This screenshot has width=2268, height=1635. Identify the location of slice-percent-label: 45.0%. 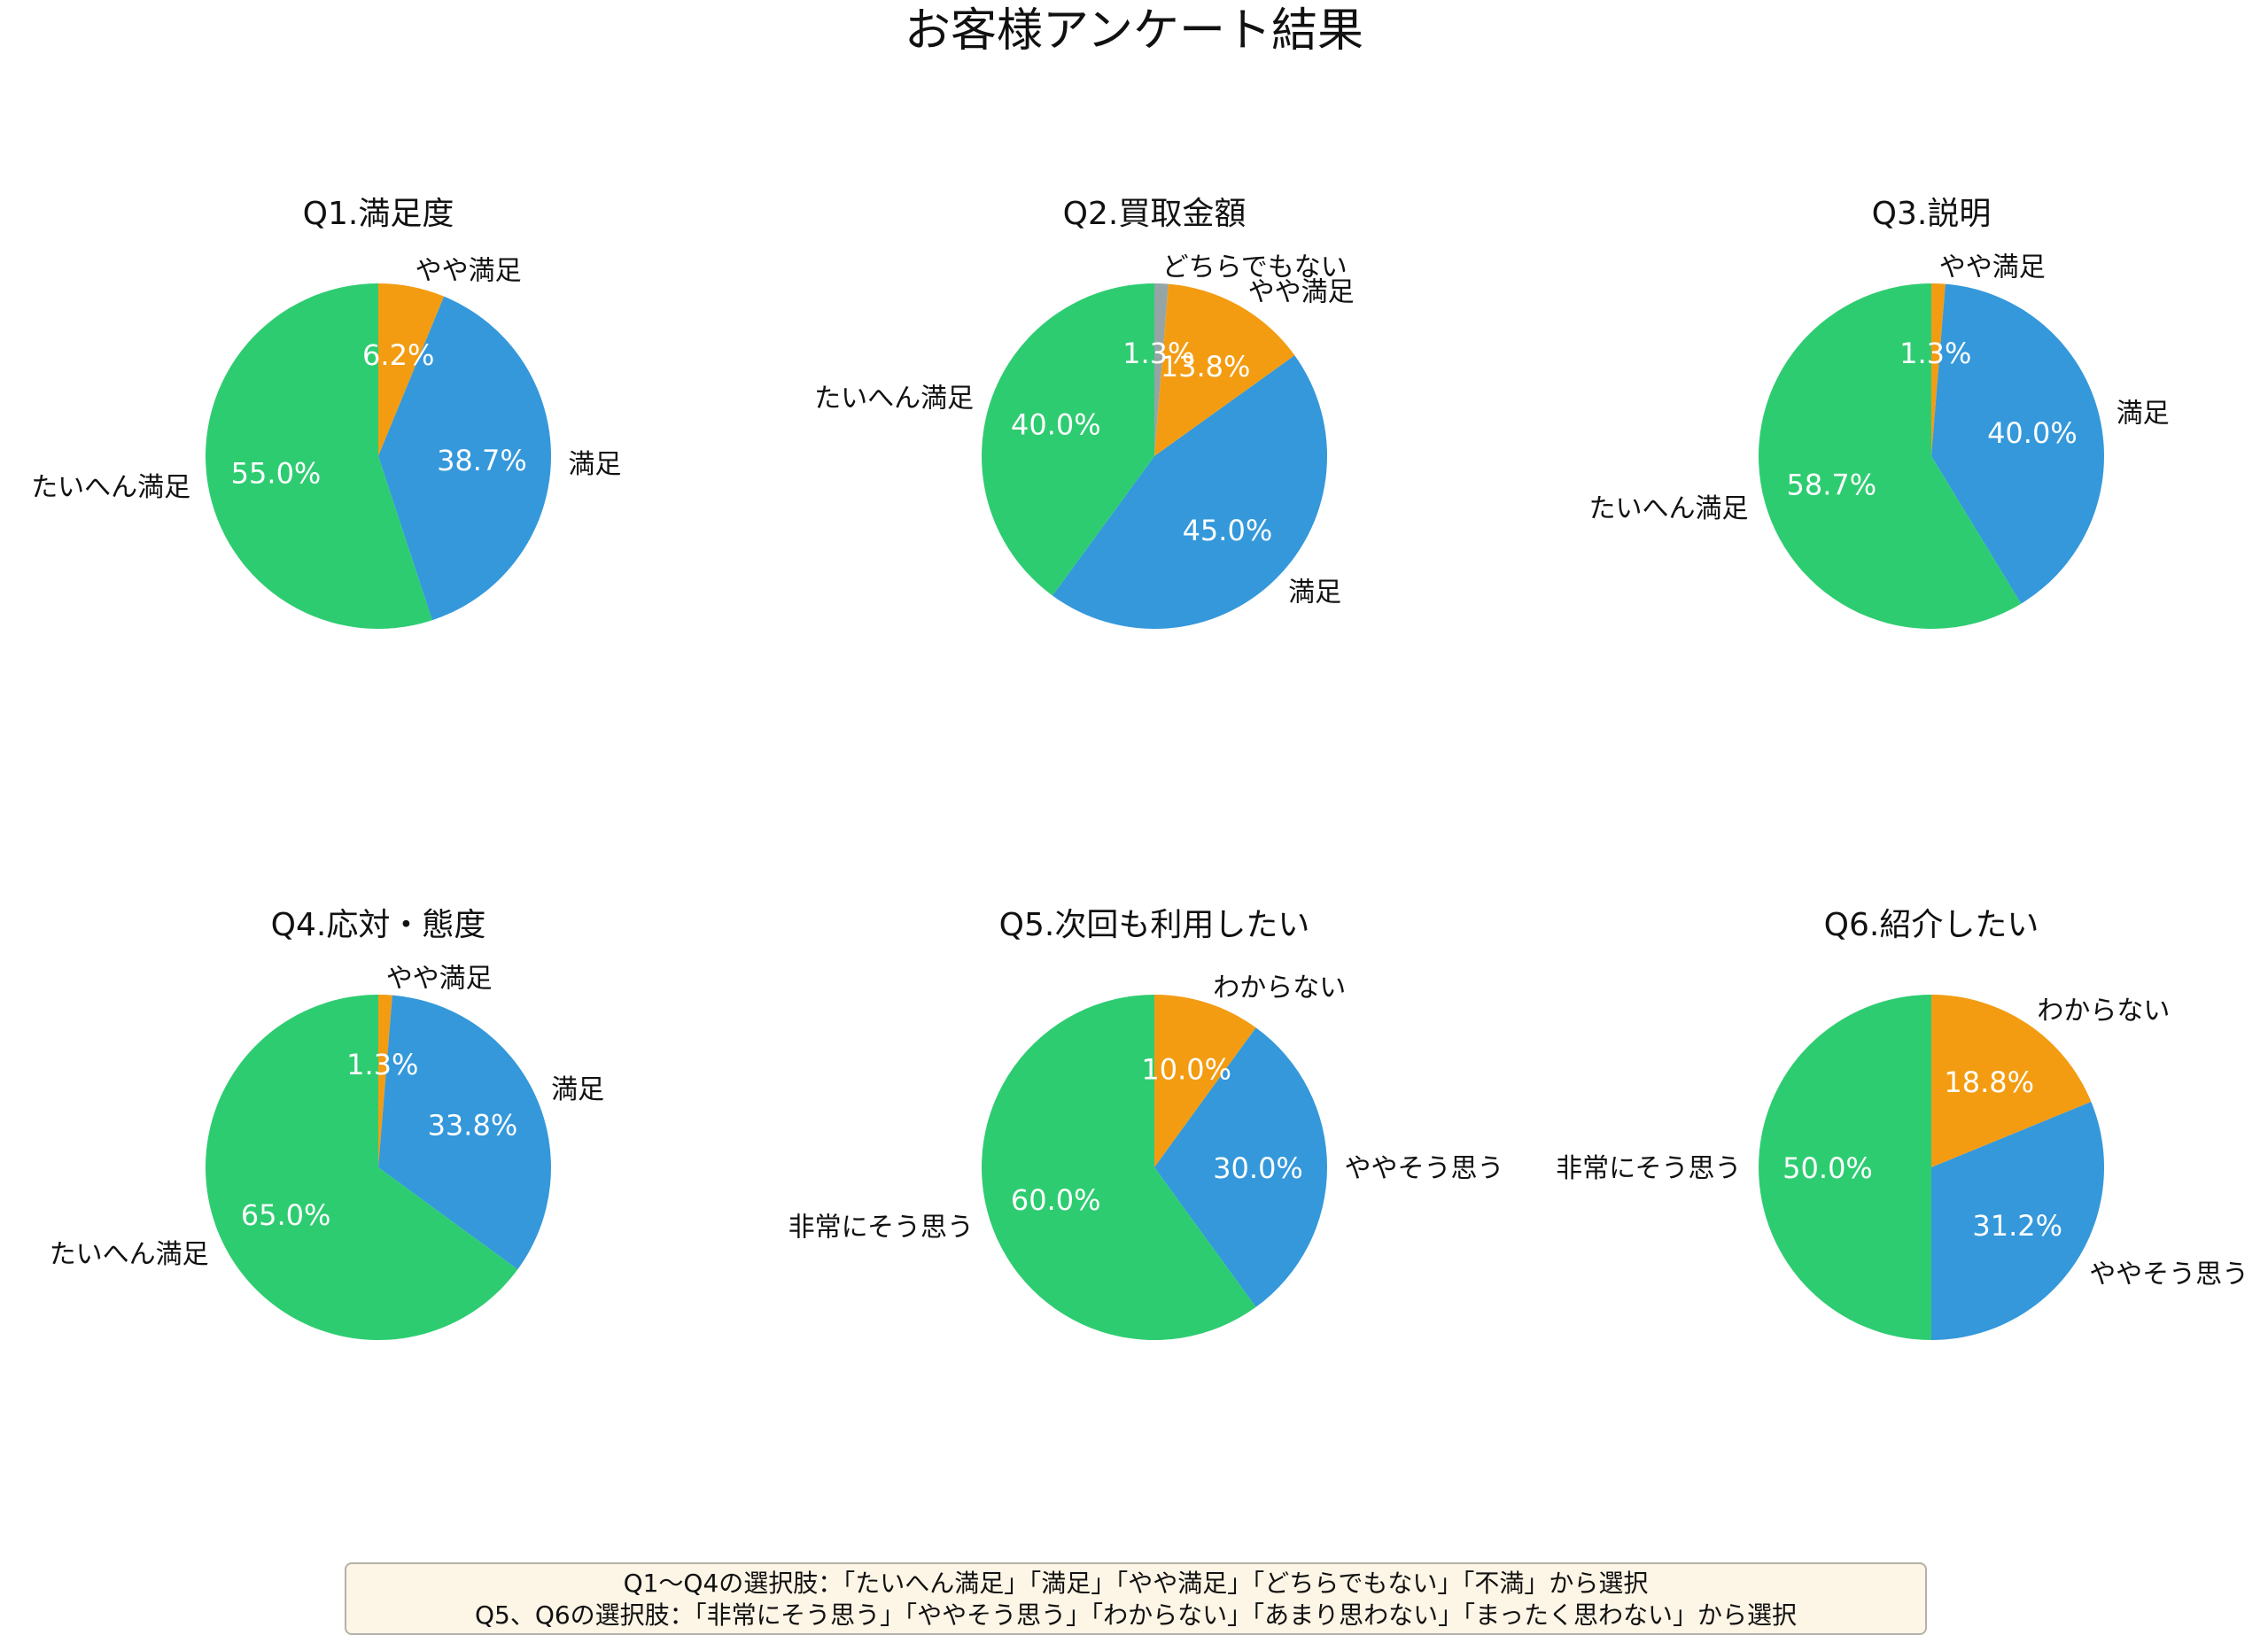
(1228, 531).